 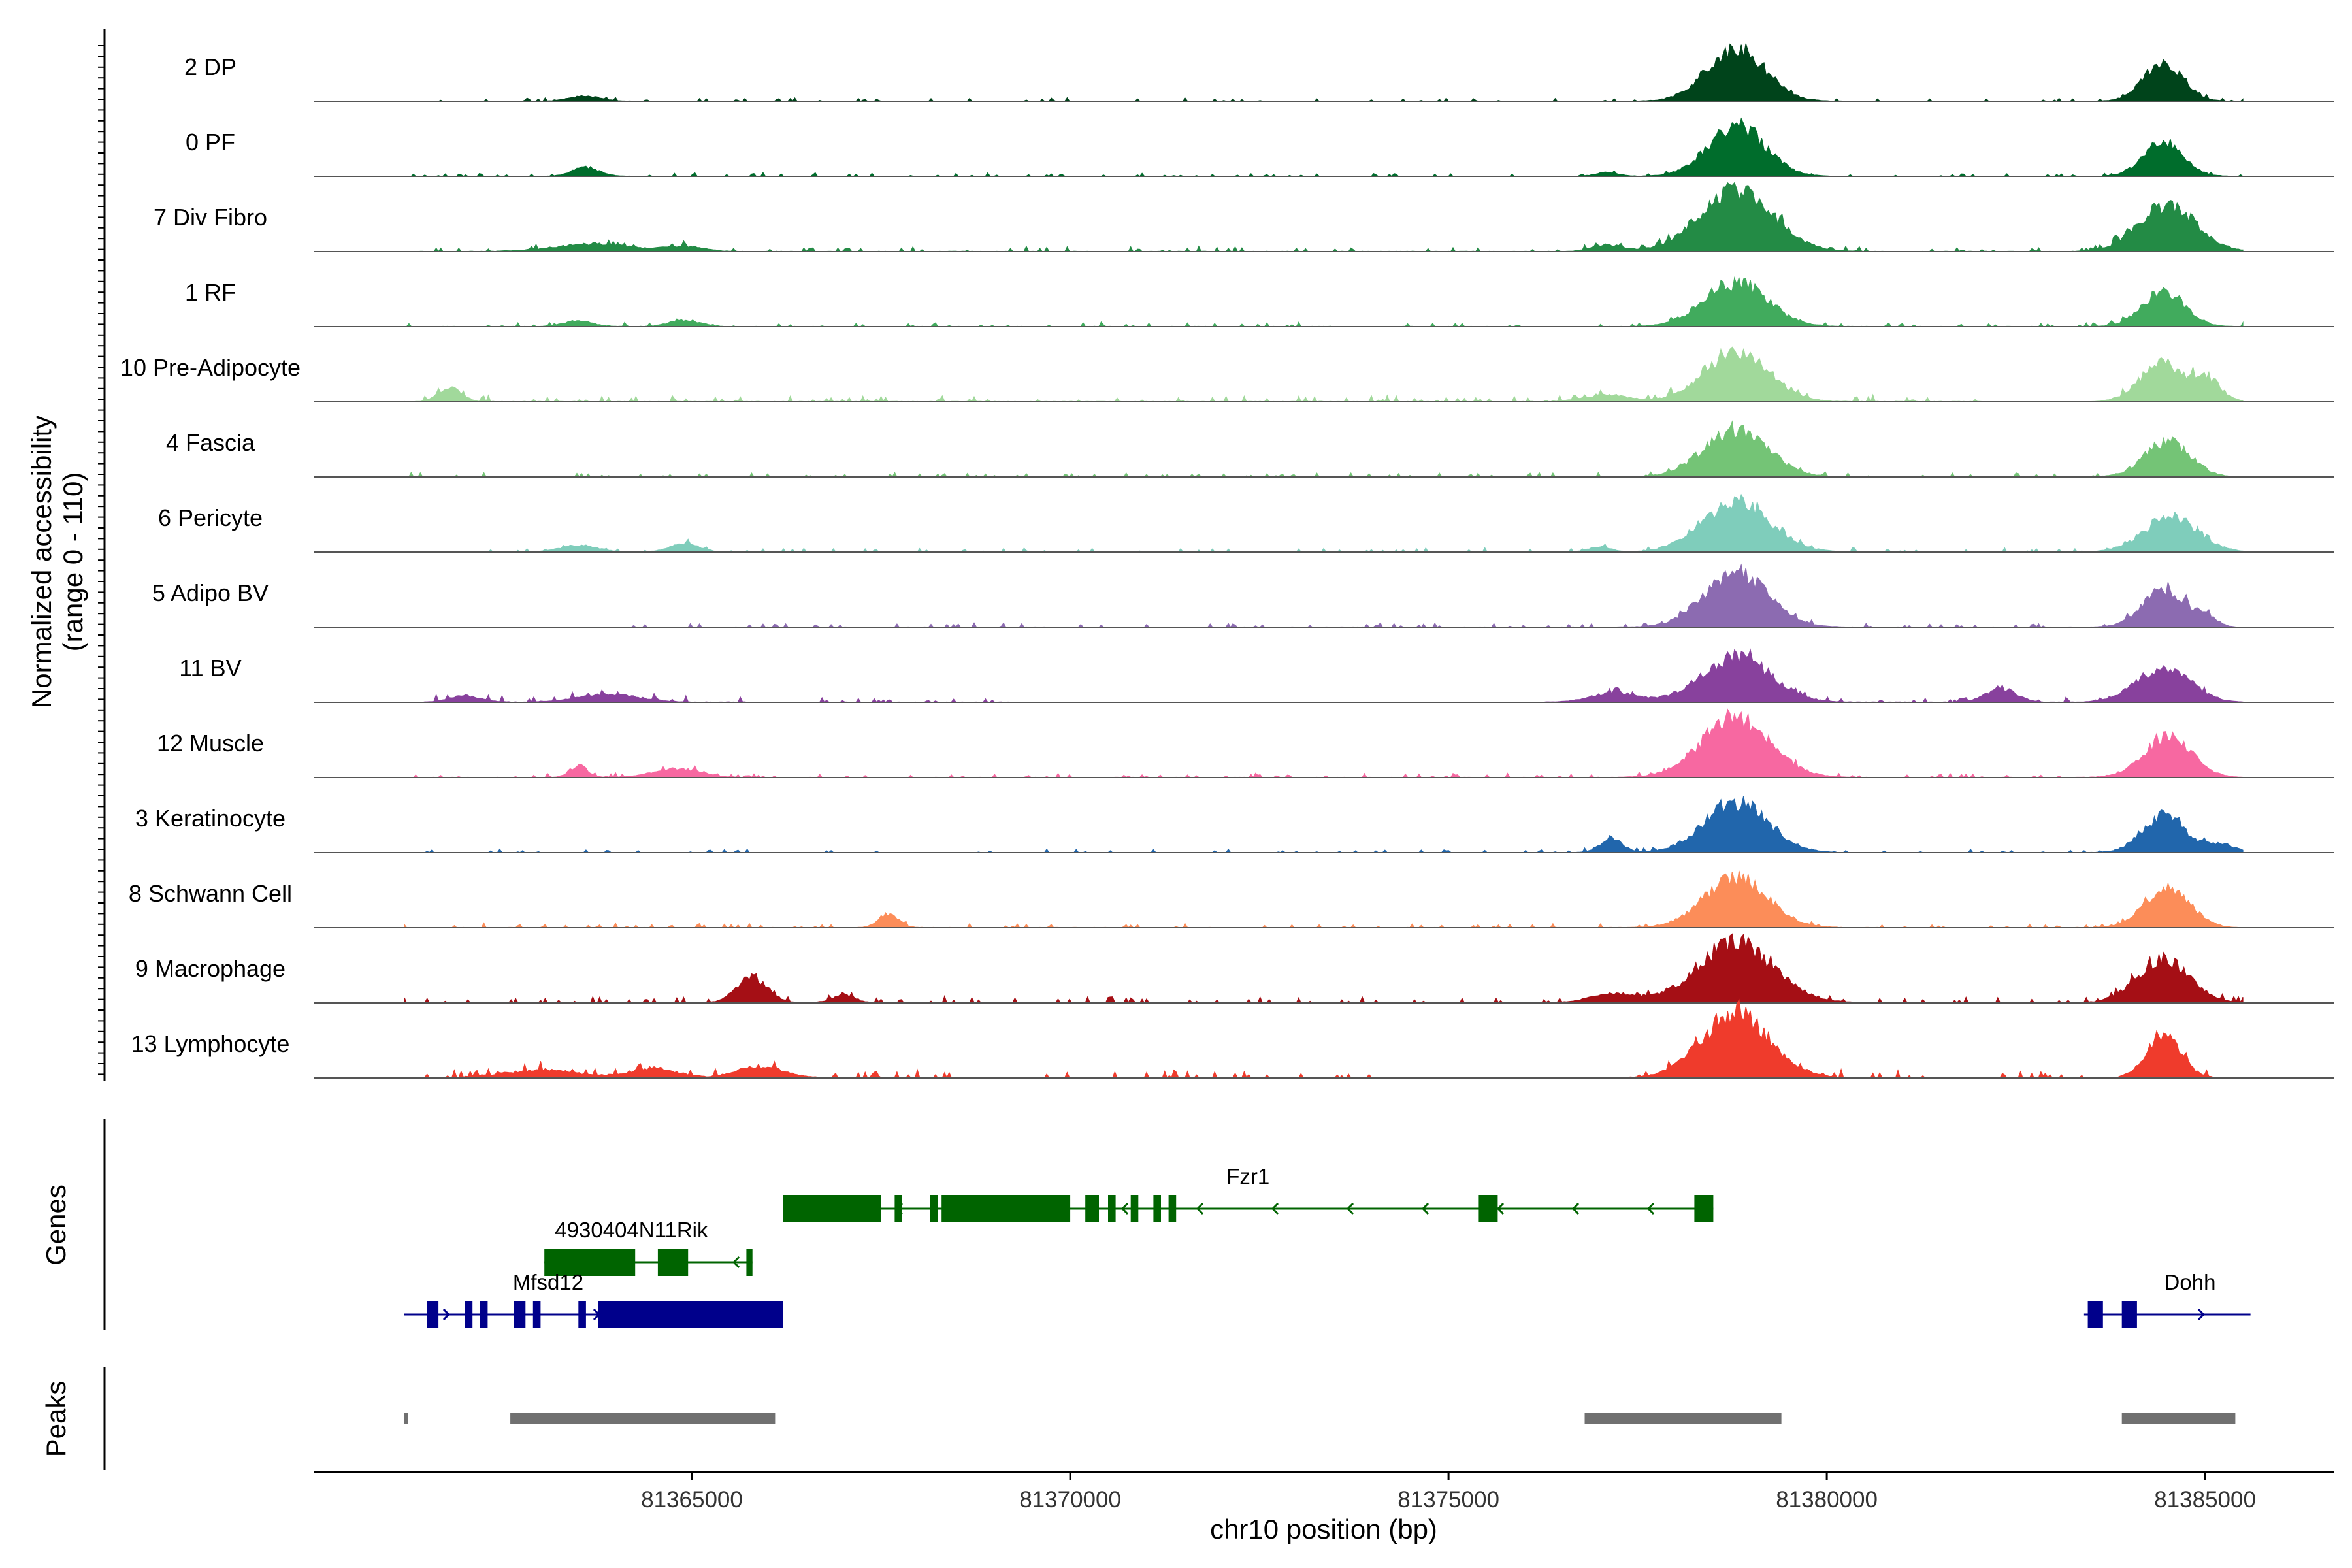 I want to click on track-signal-area, so click(x=1324, y=743).